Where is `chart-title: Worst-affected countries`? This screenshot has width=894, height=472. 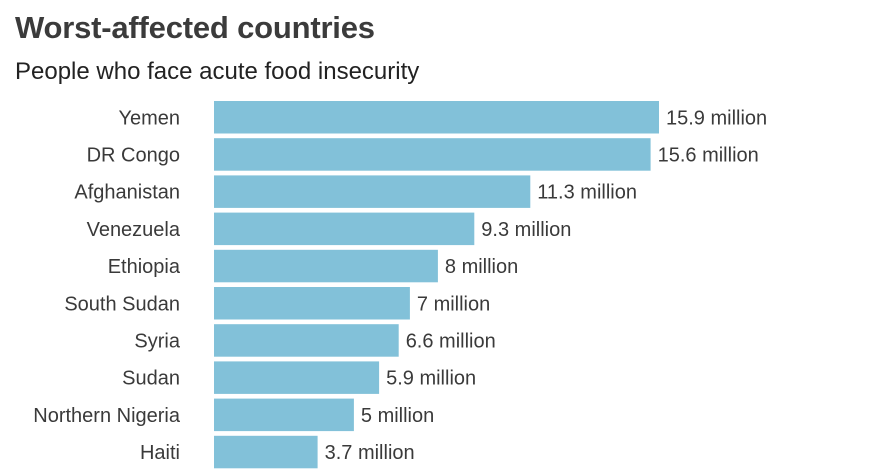
chart-title: Worst-affected countries is located at coordinates (195, 27).